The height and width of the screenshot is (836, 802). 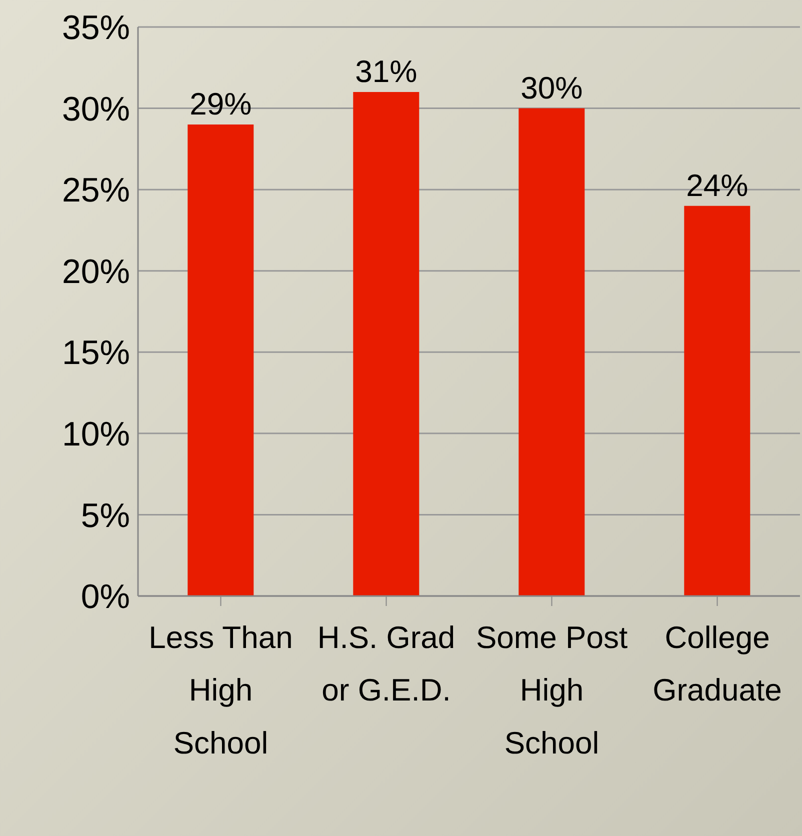 I want to click on x-tick-label: Less Than High School, so click(x=220, y=690).